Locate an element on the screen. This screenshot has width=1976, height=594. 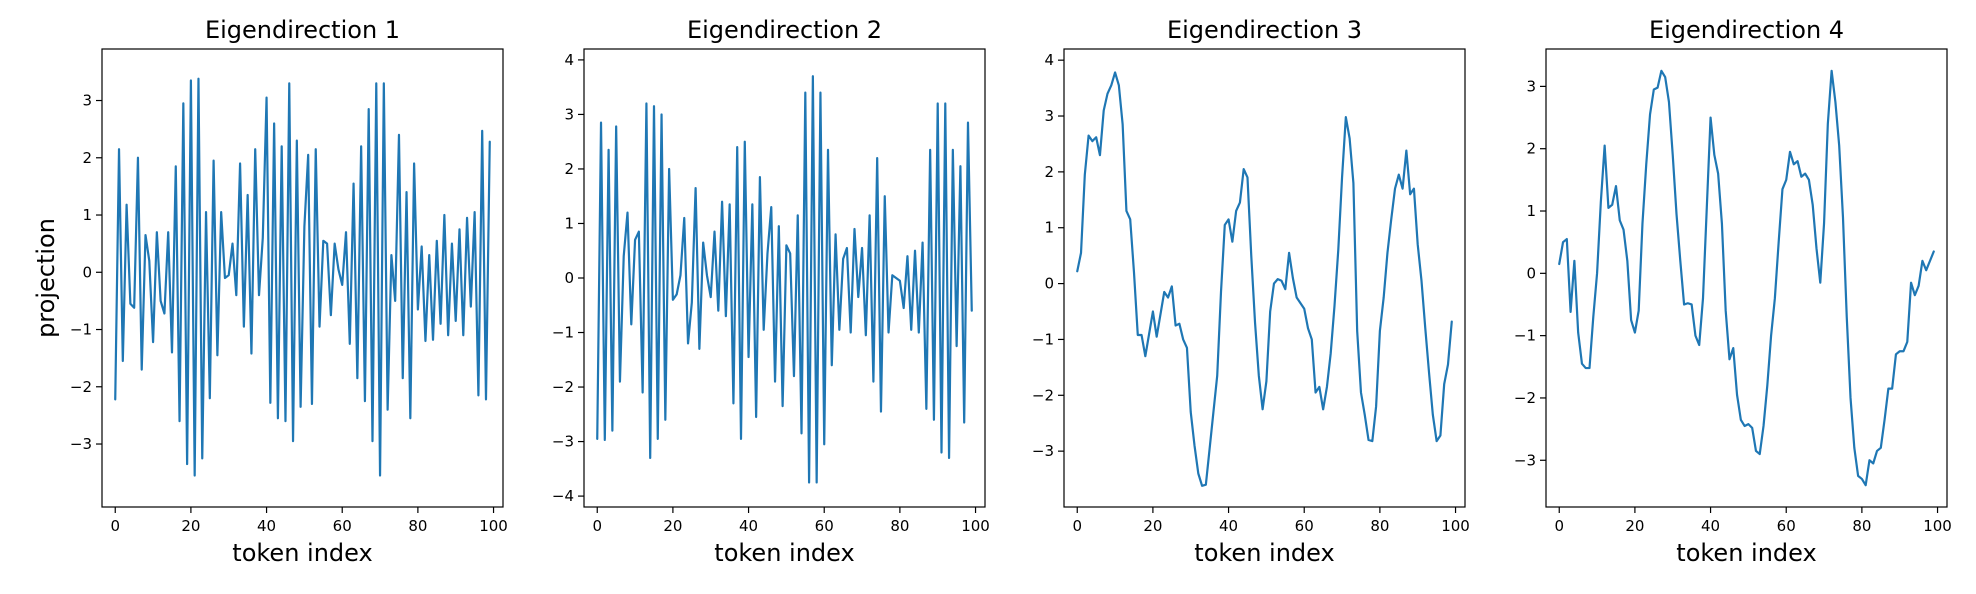
y-axis-label: projection is located at coordinates (46, 278).